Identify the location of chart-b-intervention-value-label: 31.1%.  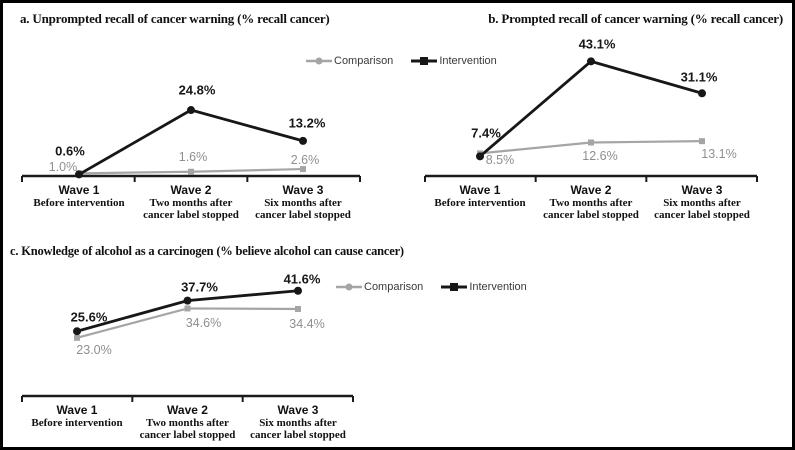
(699, 77).